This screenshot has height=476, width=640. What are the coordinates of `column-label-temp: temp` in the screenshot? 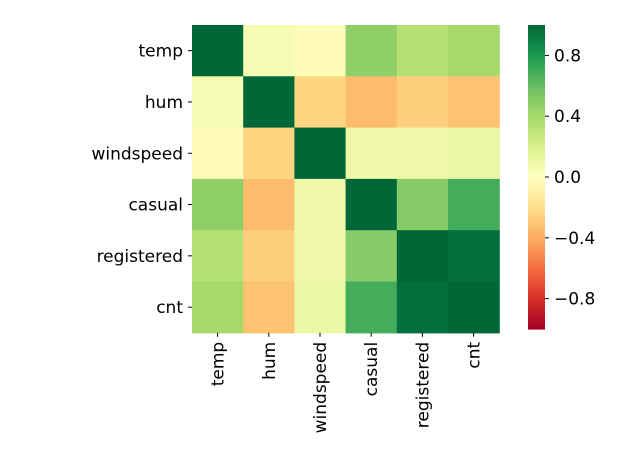 It's located at (219, 364).